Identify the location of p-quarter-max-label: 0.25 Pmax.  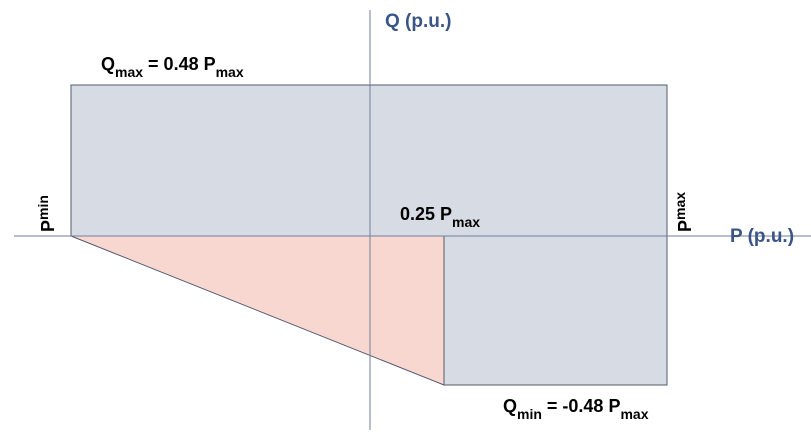
(440, 217).